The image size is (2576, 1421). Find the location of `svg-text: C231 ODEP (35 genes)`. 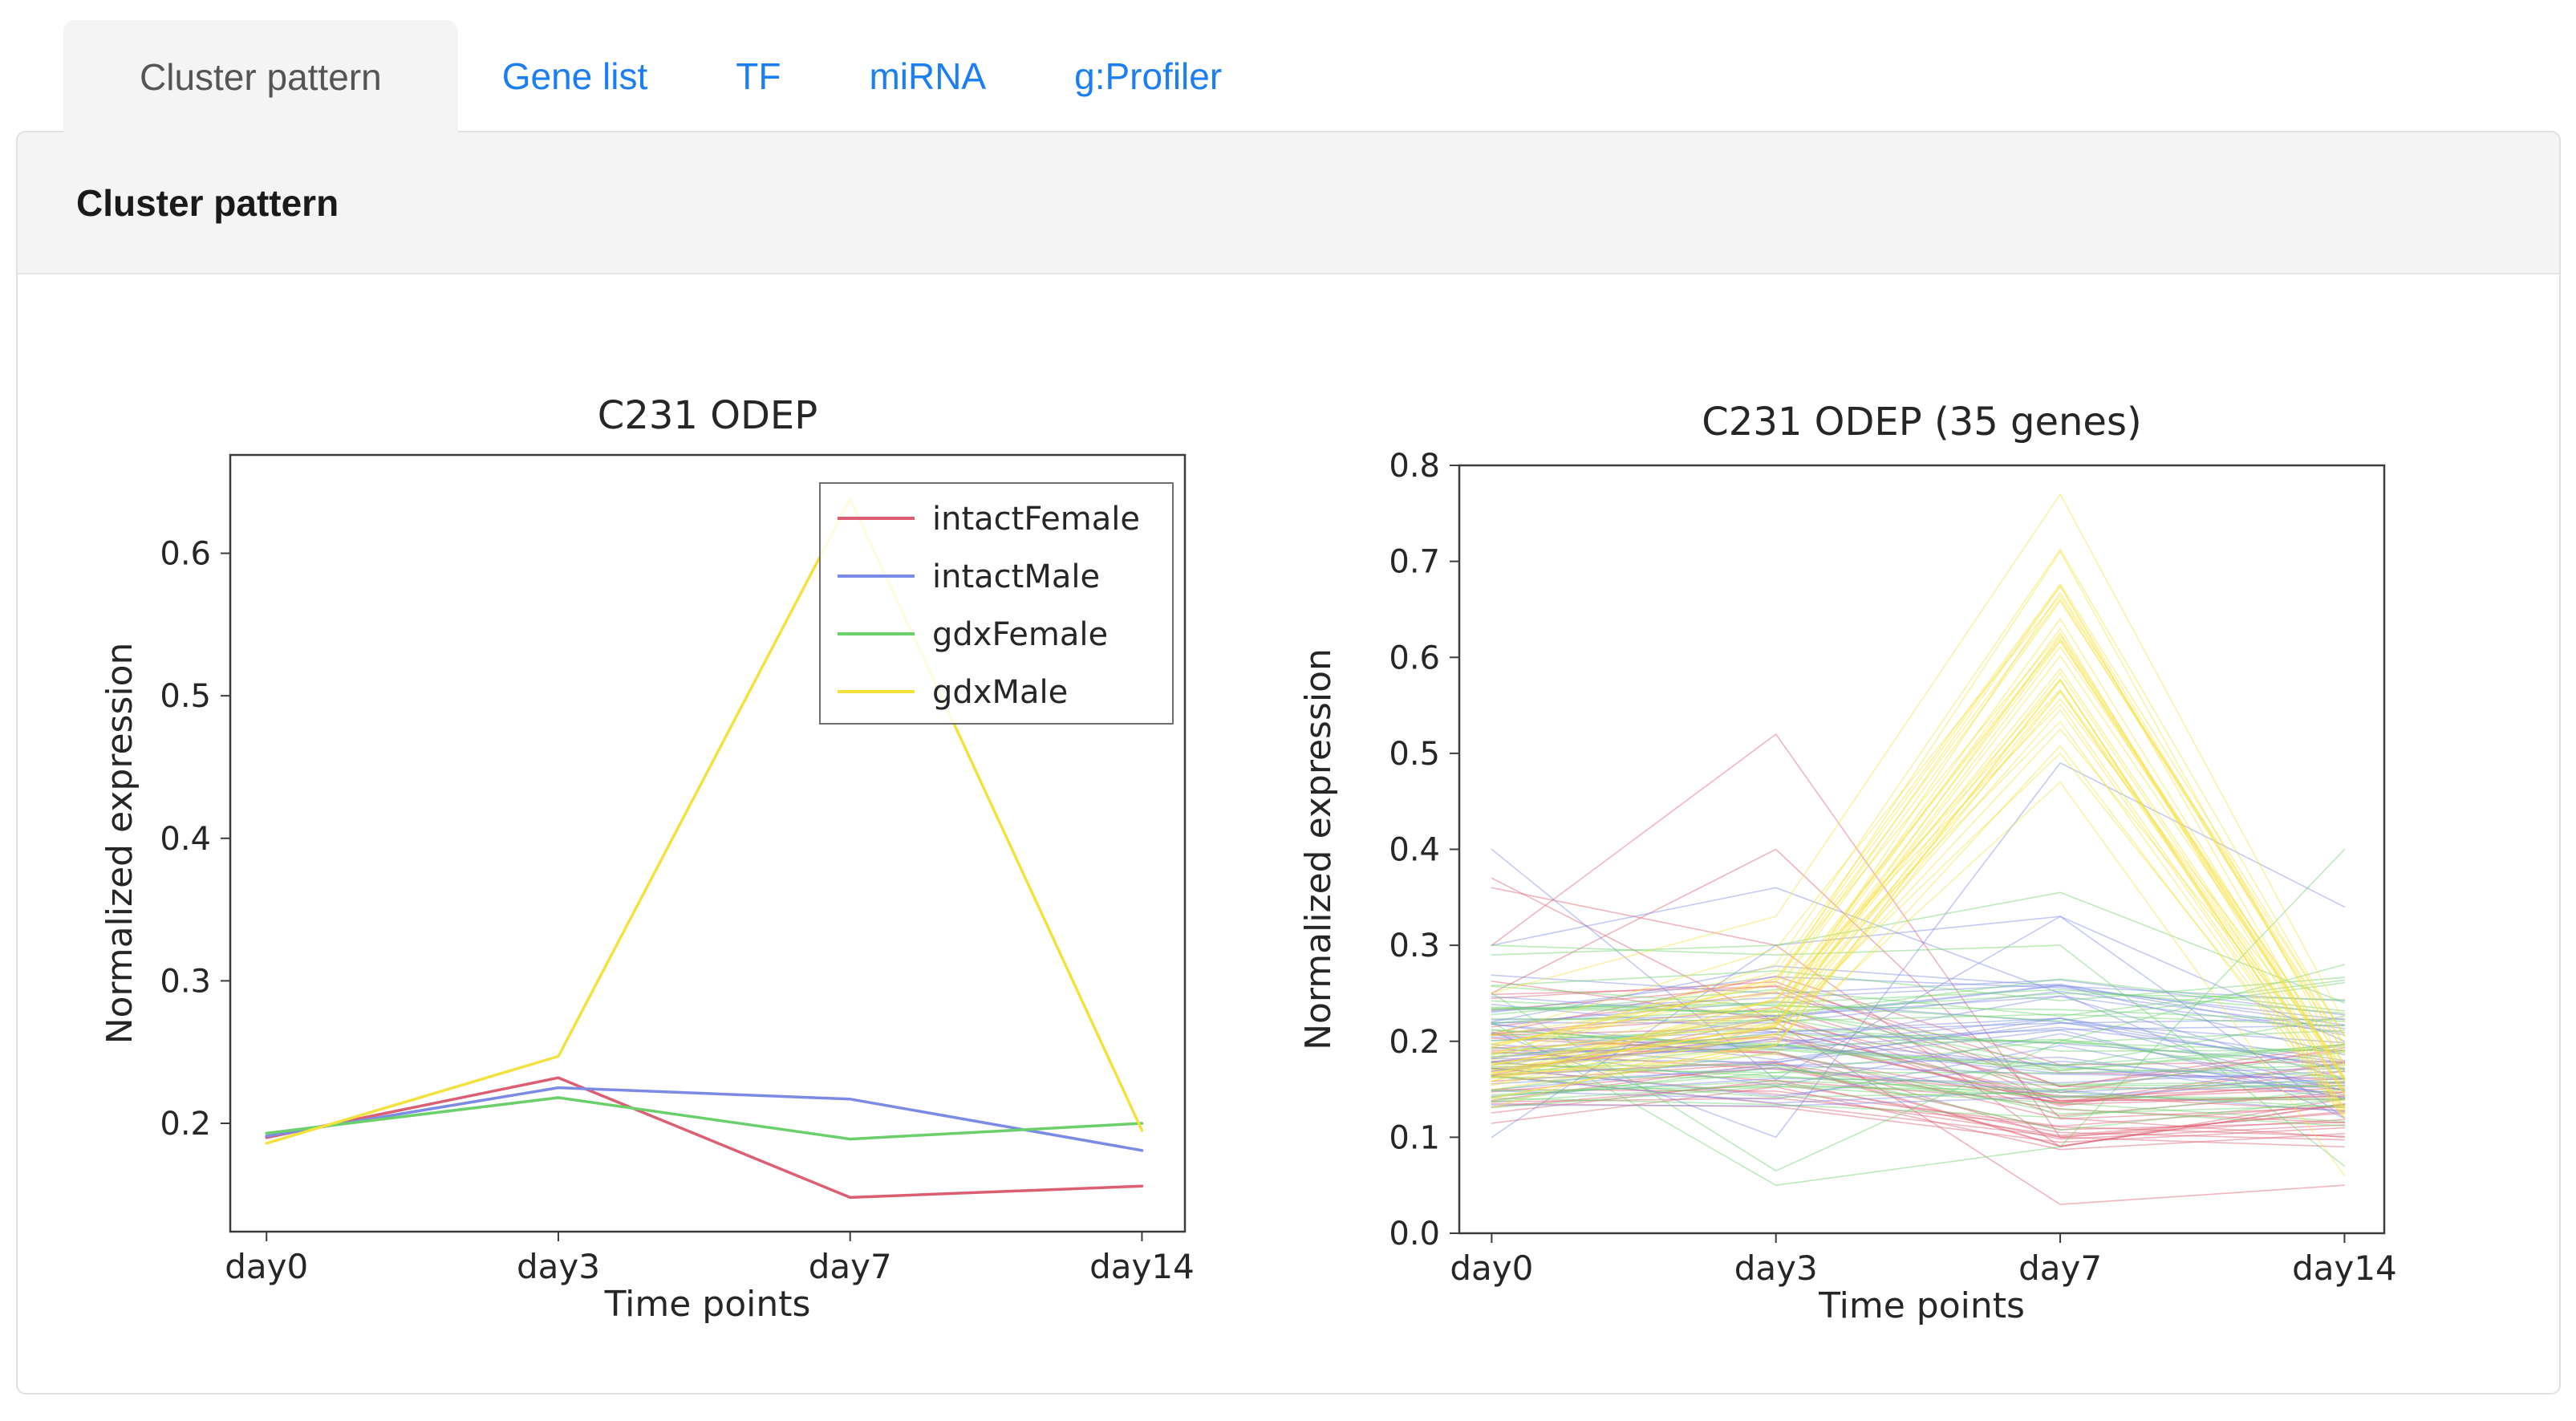

svg-text: C231 ODEP (35 genes) is located at coordinates (1921, 422).